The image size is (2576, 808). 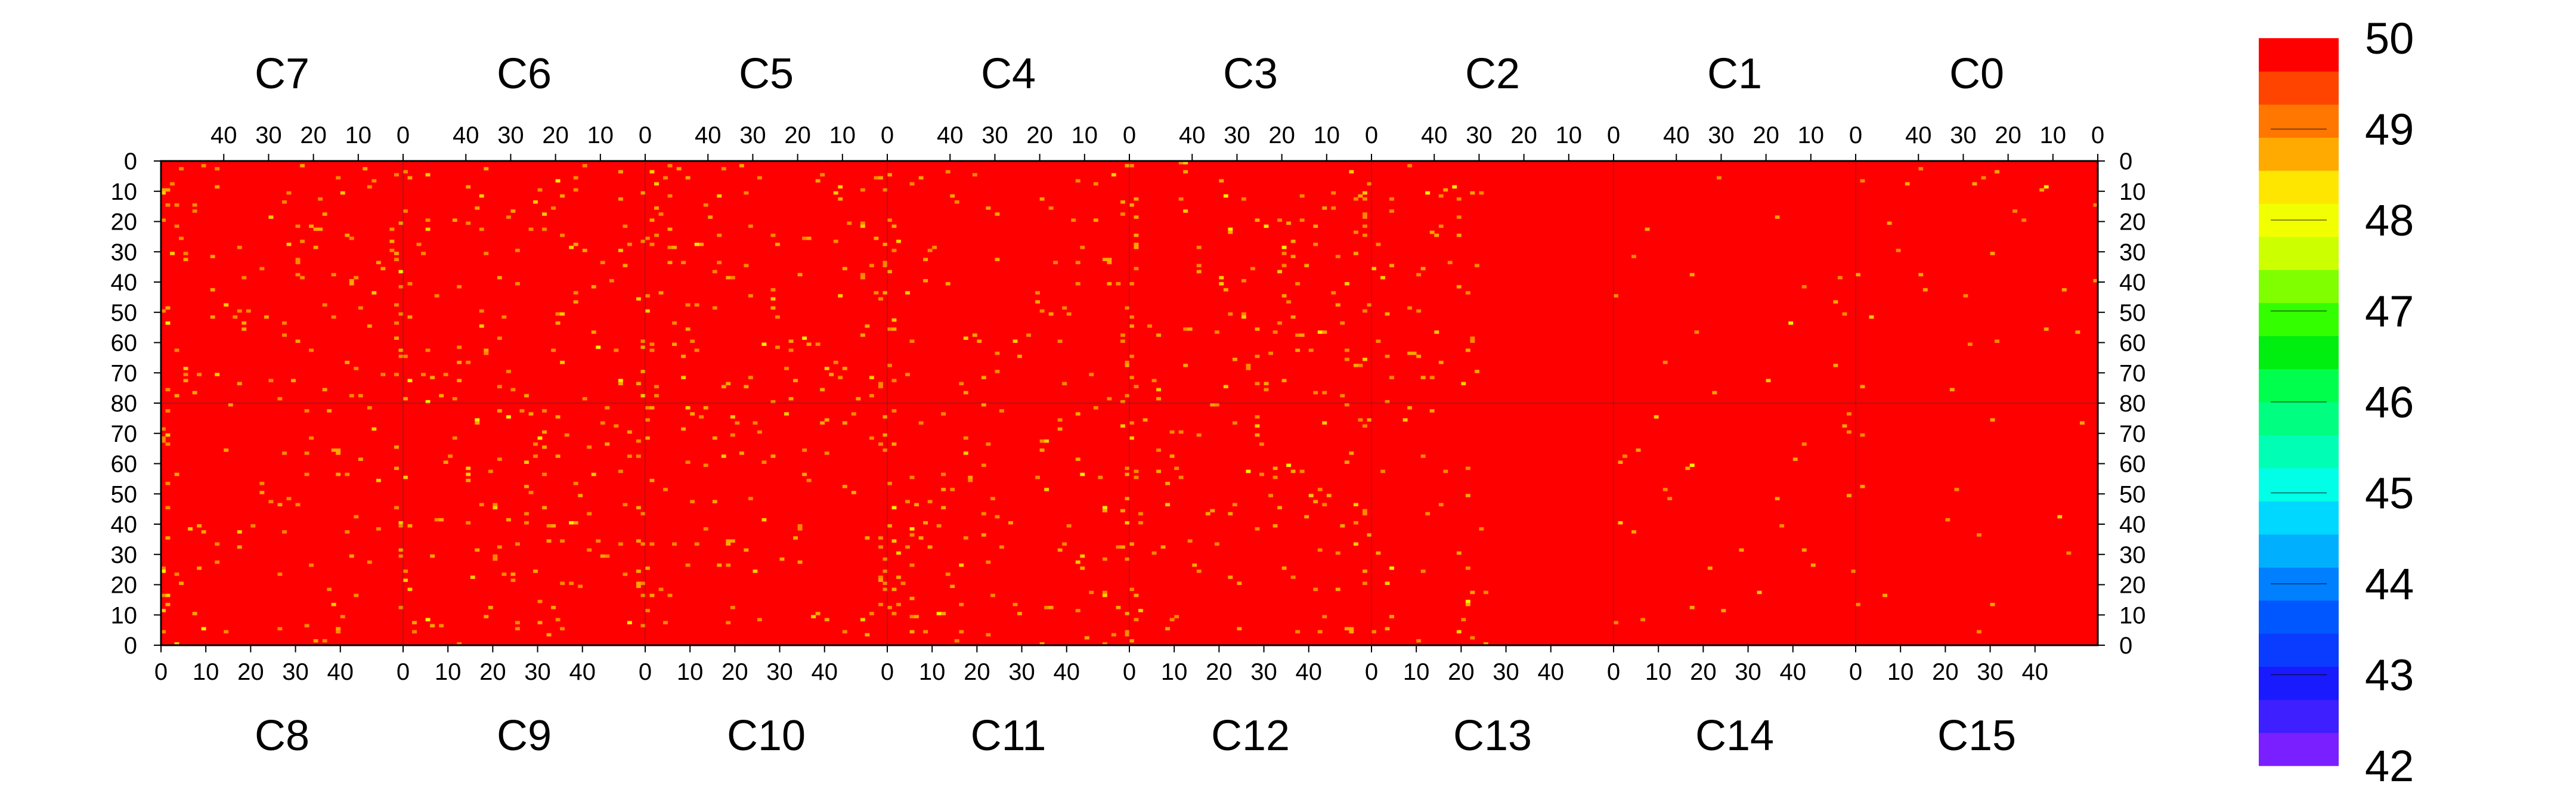 What do you see at coordinates (767, 74) in the screenshot?
I see `chip-label-c5: C5` at bounding box center [767, 74].